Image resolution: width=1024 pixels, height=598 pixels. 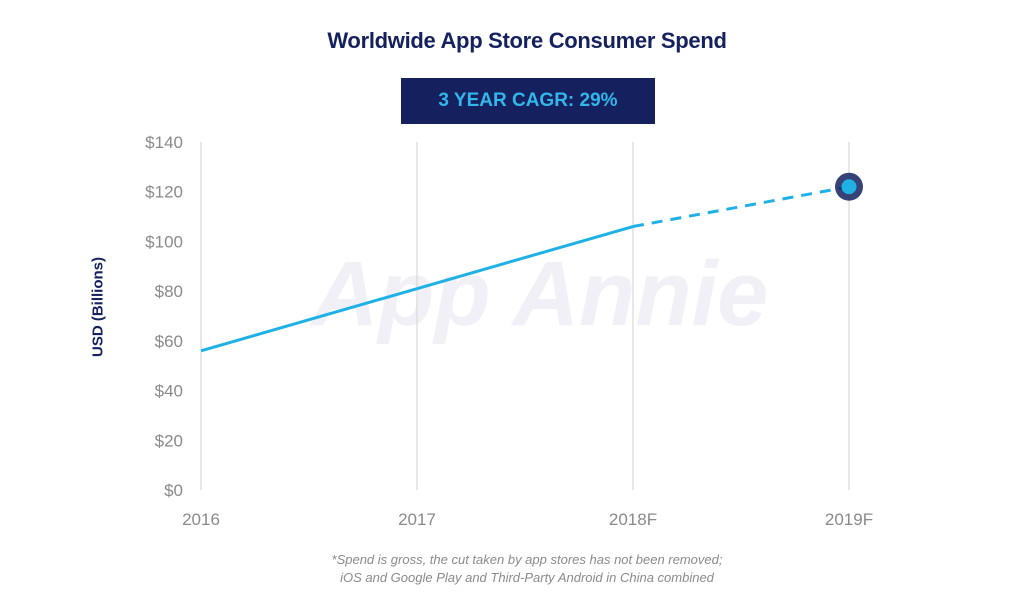 What do you see at coordinates (527, 40) in the screenshot?
I see `chart-title: Worldwide App Store Consumer Spend` at bounding box center [527, 40].